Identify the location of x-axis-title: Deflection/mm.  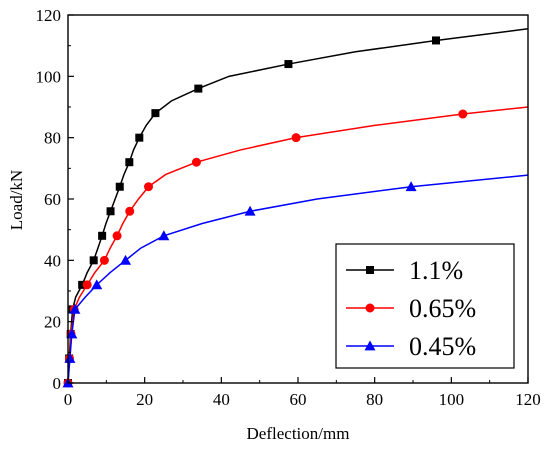
(298, 433).